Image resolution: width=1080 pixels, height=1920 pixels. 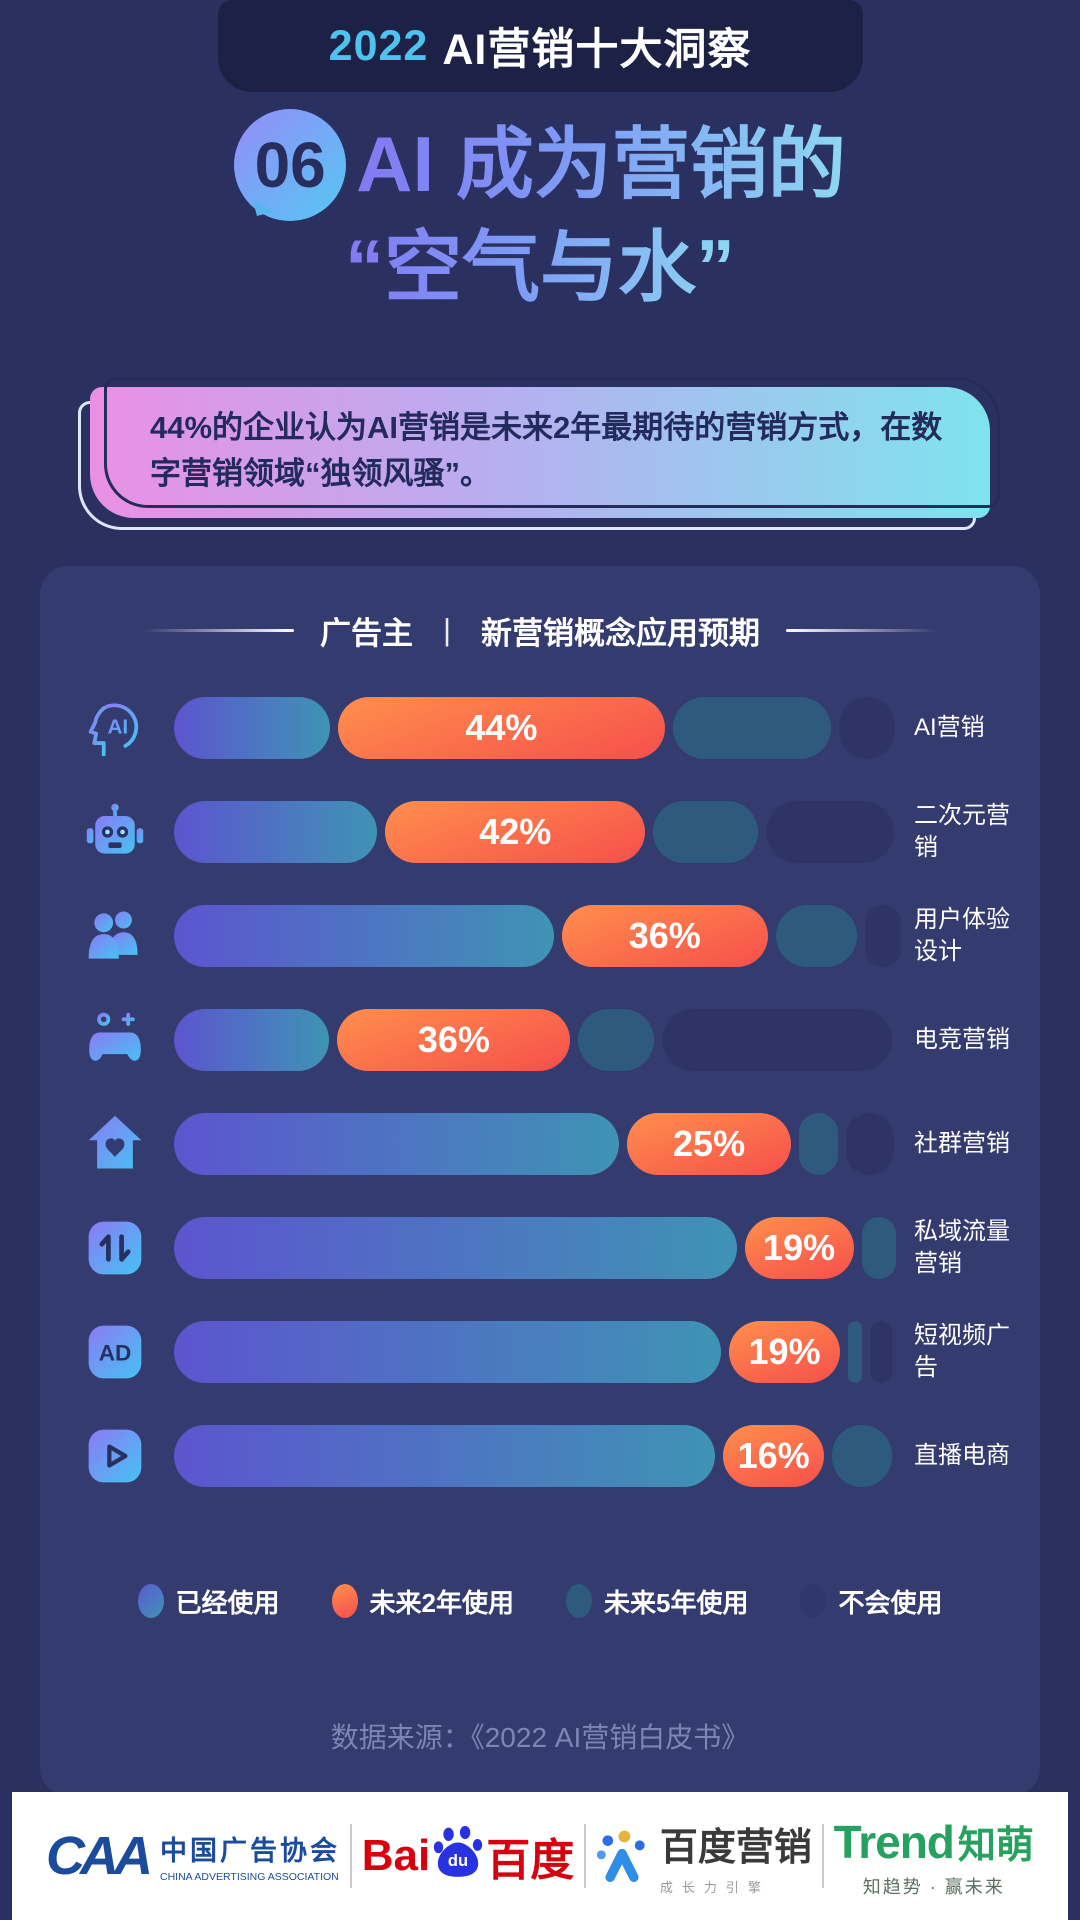 What do you see at coordinates (597, 50) in the screenshot?
I see `banner-title: AI营销十大洞察` at bounding box center [597, 50].